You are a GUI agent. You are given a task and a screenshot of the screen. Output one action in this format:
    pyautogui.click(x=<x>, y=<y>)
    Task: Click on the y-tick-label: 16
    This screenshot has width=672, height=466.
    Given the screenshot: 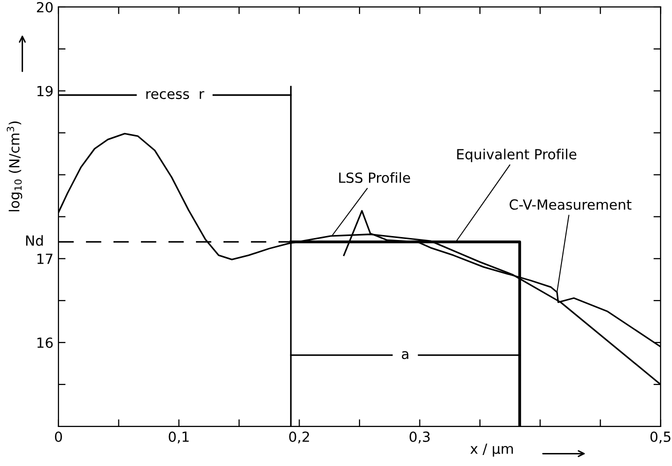 What is the action you would take?
    pyautogui.click(x=45, y=342)
    